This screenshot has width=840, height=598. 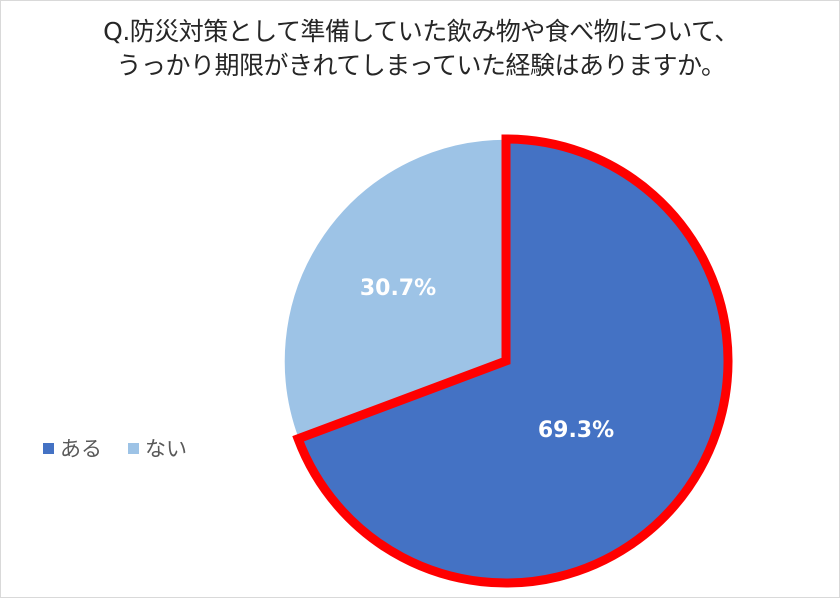 I want to click on legend-item-aru: ある, so click(x=72, y=448).